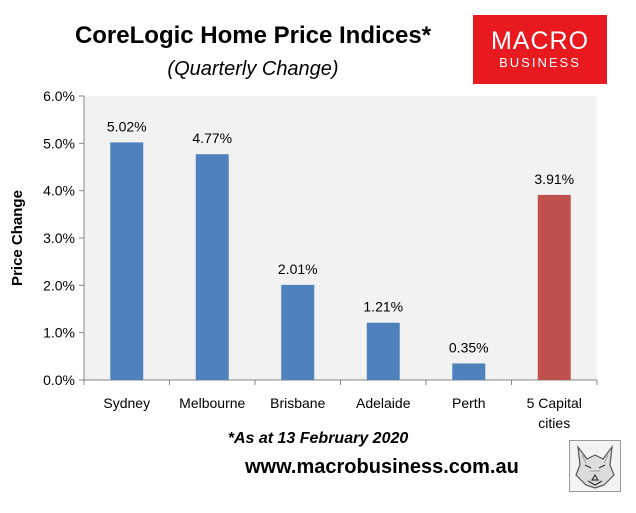 The width and height of the screenshot is (636, 513). I want to click on x-tick-label: Melbourne, so click(212, 403).